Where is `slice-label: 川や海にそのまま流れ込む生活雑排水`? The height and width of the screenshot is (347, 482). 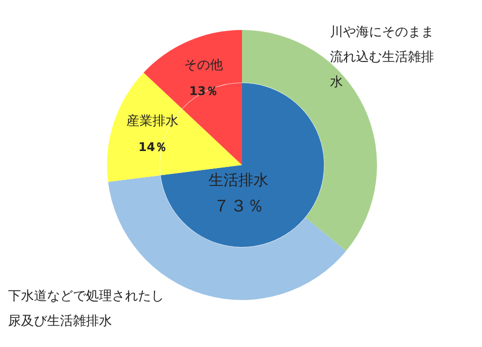 slice-label: 川や海にそのまま流れ込む生活雑排水 is located at coordinates (382, 58).